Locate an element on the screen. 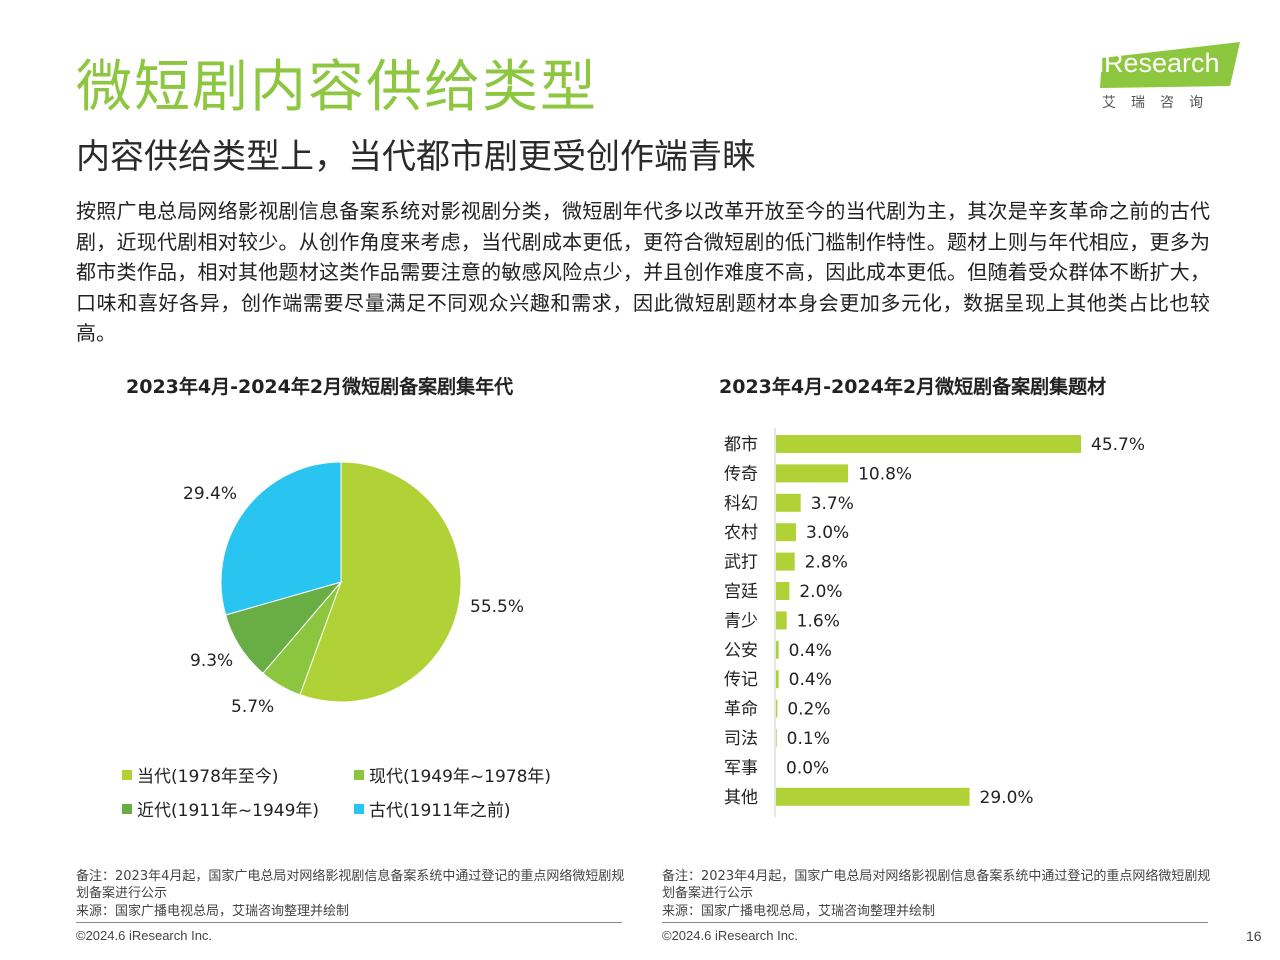 The height and width of the screenshot is (960, 1280). page-subtitle: 内容供给类型上，当代都市剧更受创作端青睐 is located at coordinates (416, 157).